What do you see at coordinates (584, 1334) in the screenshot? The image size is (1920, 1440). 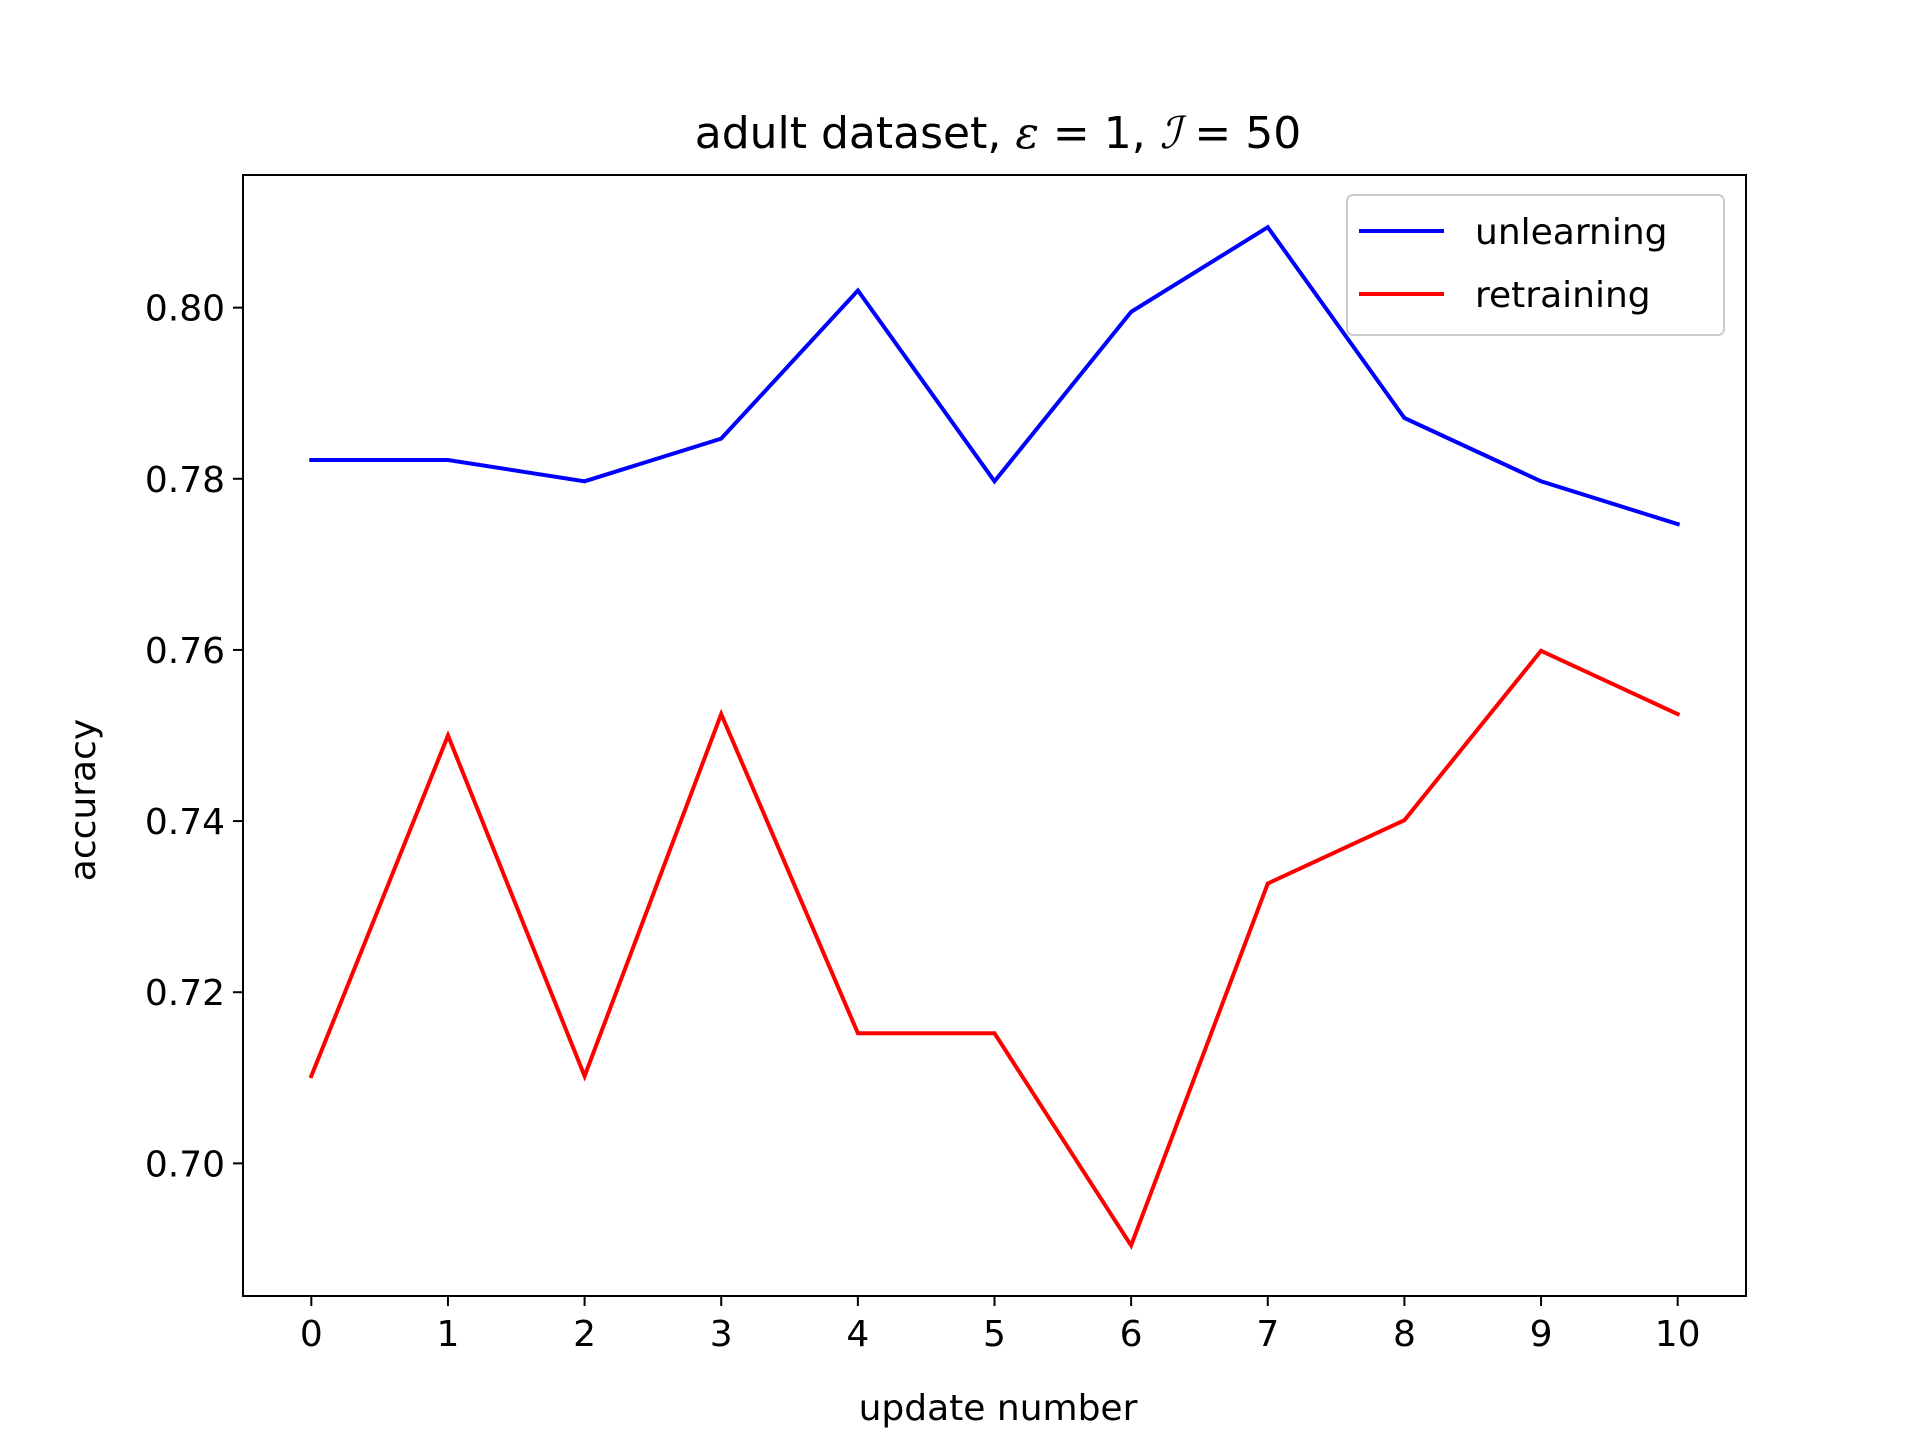 I see `x-tick-label: 2` at bounding box center [584, 1334].